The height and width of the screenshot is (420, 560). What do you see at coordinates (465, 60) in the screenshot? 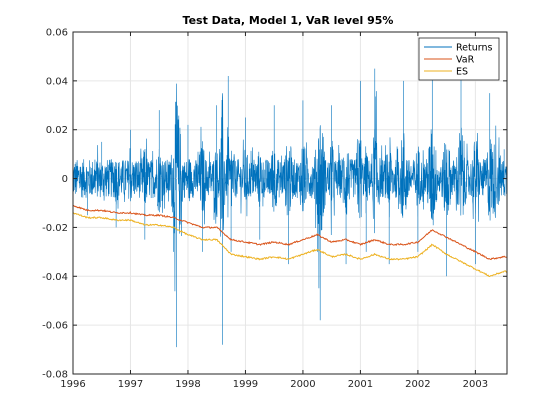
I see `legend-label: VaR` at bounding box center [465, 60].